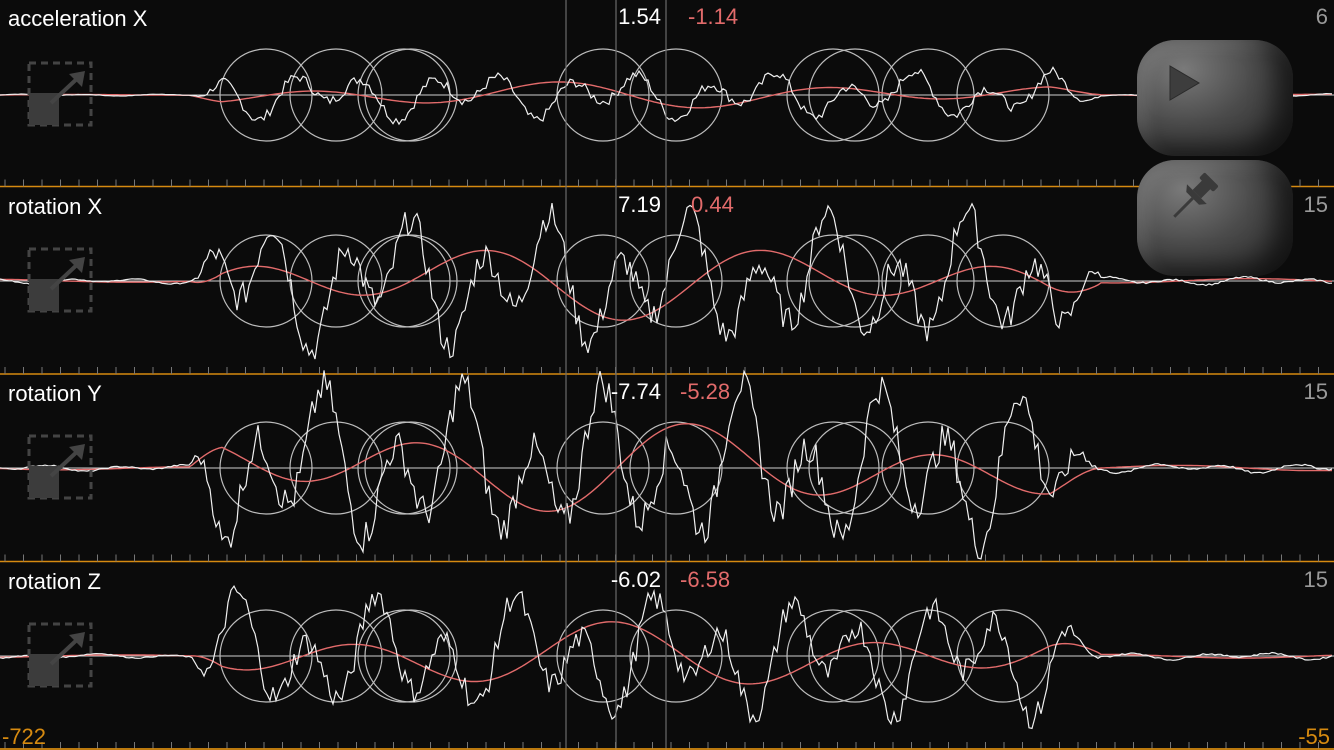 The image size is (1334, 750). Describe the element at coordinates (1184, 83) in the screenshot. I see `play-icon` at that location.